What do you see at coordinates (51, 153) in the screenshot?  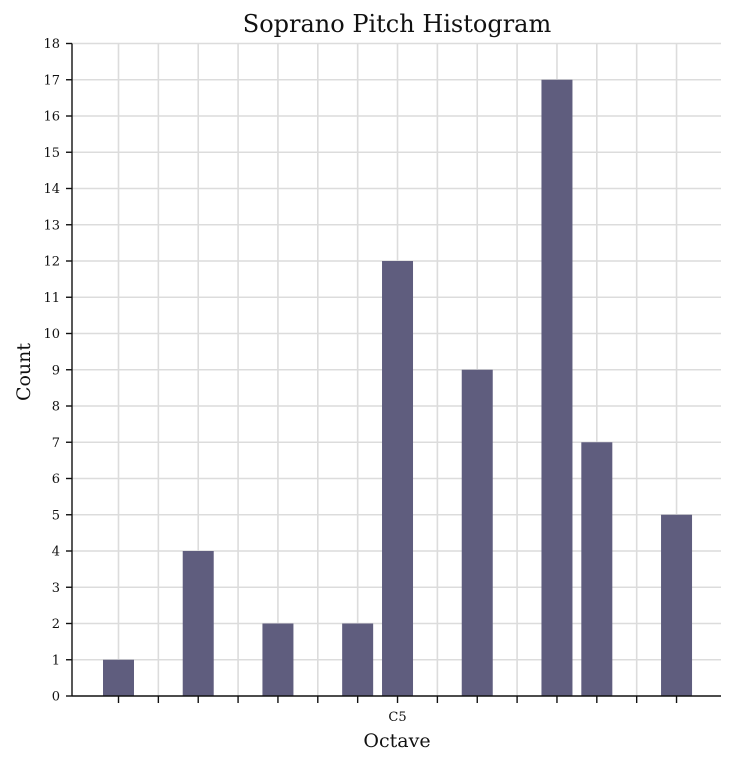 I see `y-tick-label: 15` at bounding box center [51, 153].